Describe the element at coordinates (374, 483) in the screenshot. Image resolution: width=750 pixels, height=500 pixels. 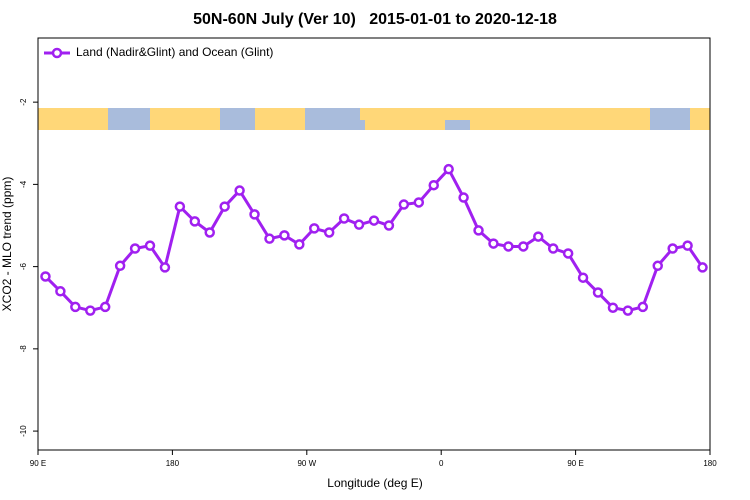
I see `x-axis-title: Longitude (deg E)` at that location.